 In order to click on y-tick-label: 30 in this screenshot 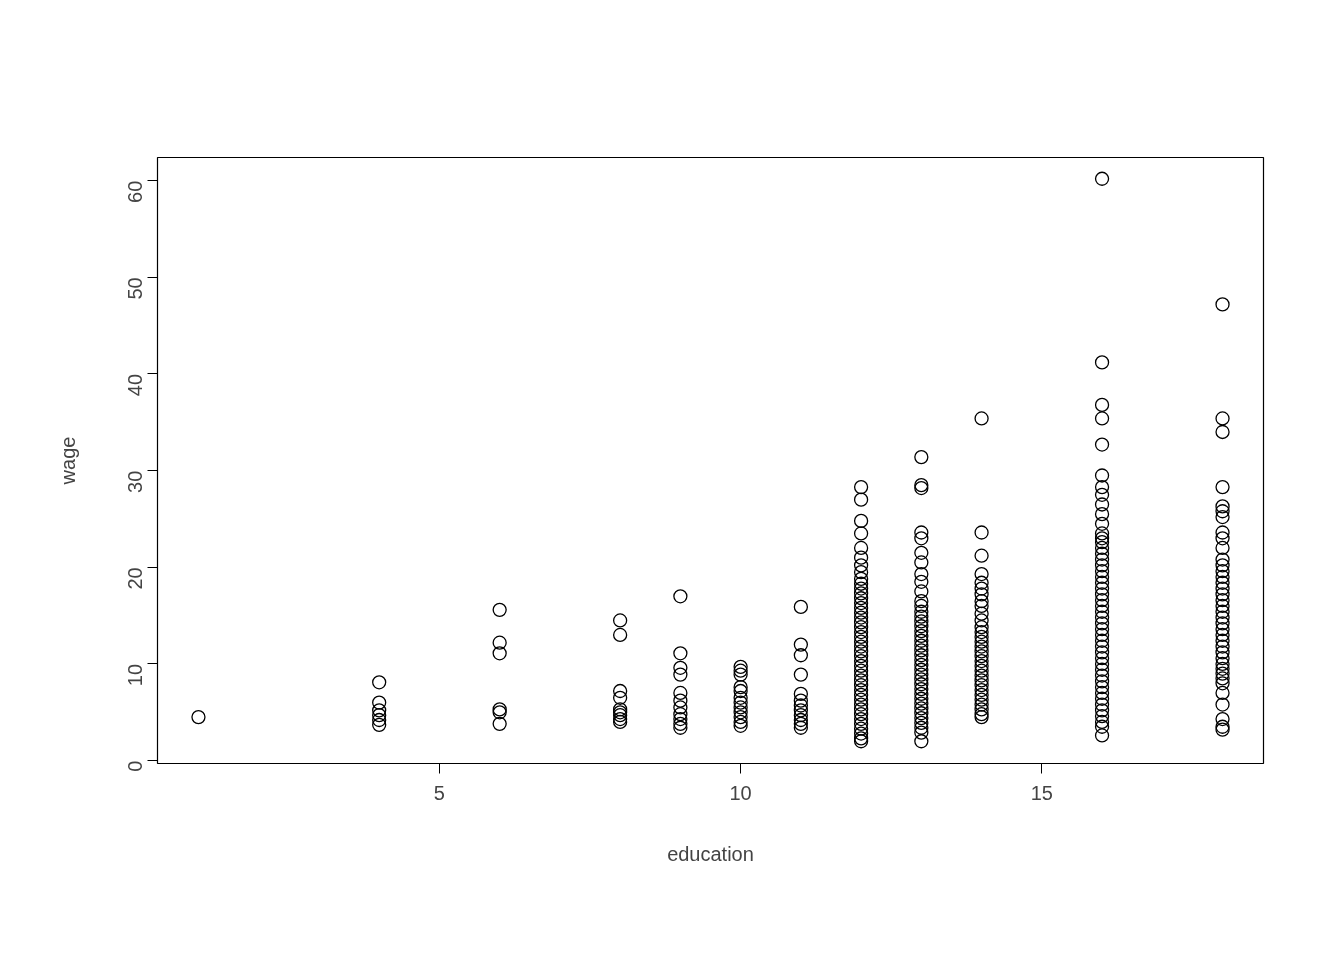, I will do `click(135, 481)`.